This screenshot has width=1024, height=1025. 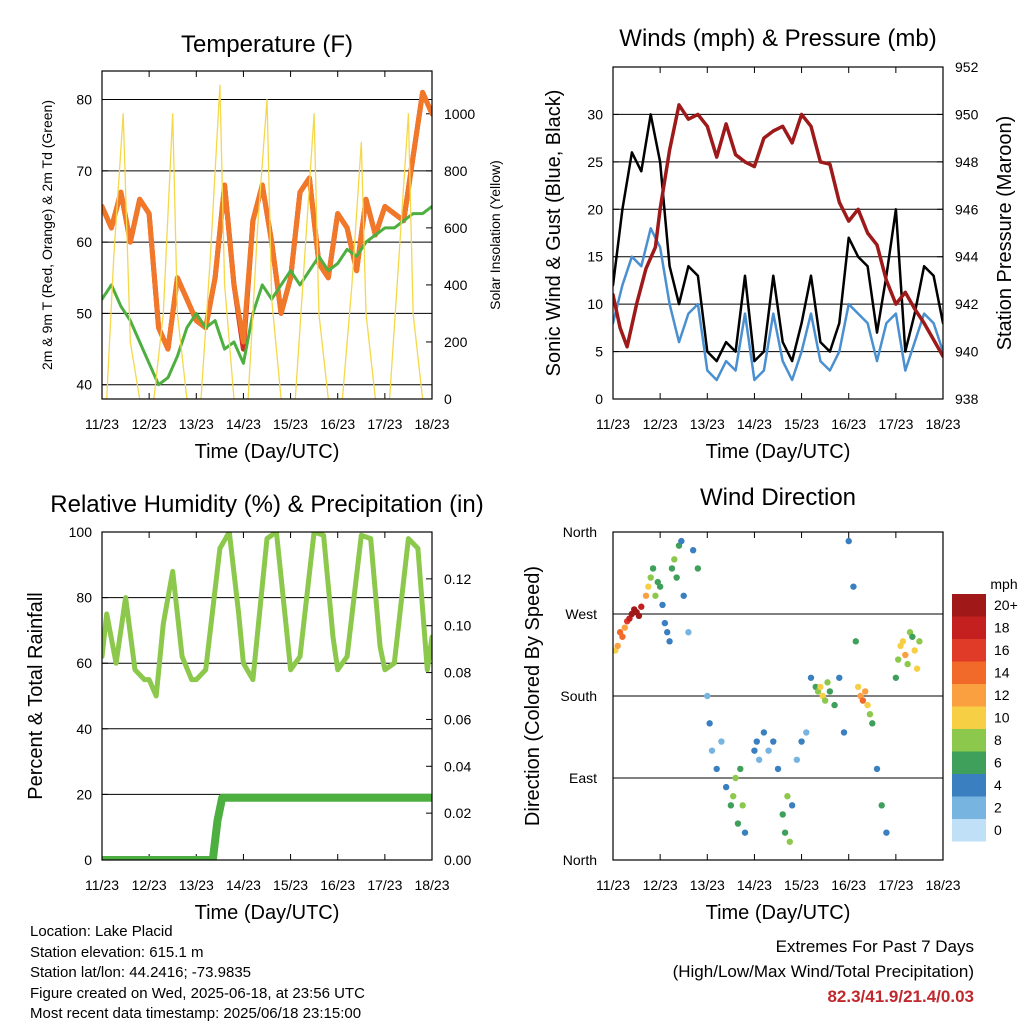 I want to click on y-axis-label: Sonic Wind & Gust (Blue, Black), so click(x=554, y=233).